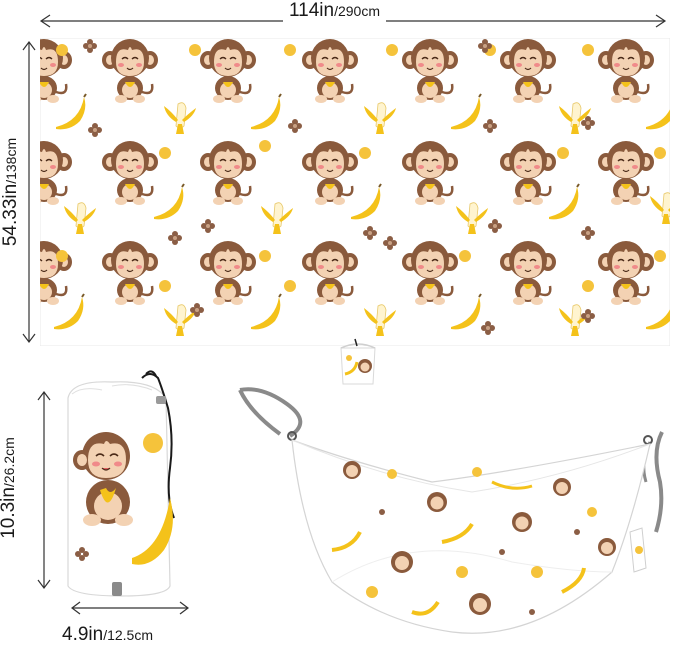 The image size is (679, 649). I want to click on length-label: 54.33in/138cm, so click(12, 192).